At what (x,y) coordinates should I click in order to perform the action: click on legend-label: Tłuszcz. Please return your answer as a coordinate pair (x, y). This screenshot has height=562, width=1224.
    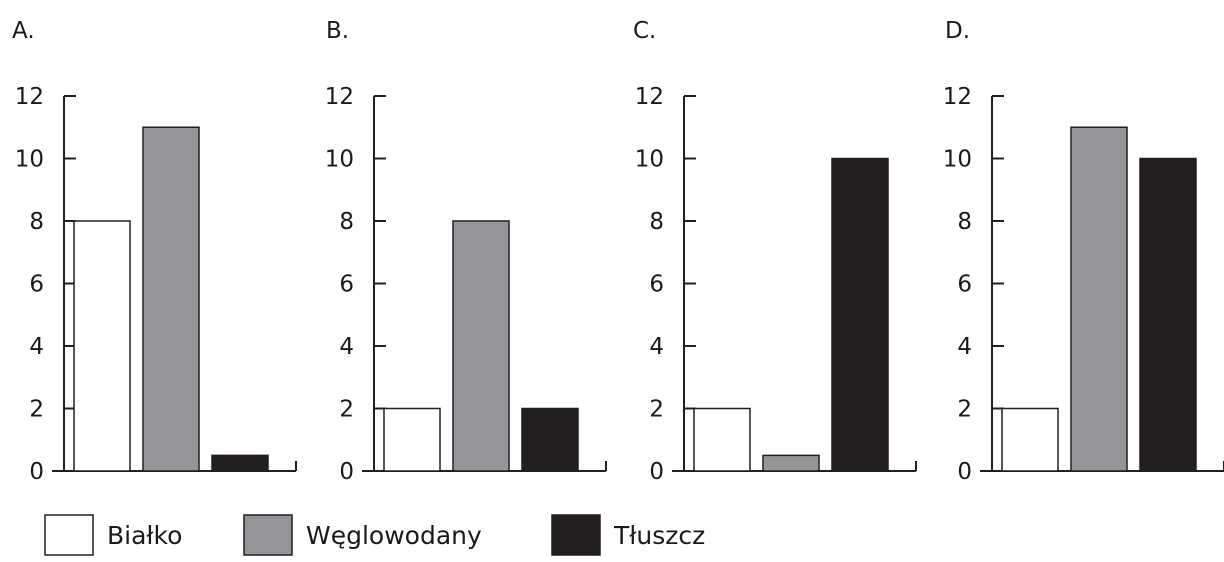
    Looking at the image, I should click on (659, 535).